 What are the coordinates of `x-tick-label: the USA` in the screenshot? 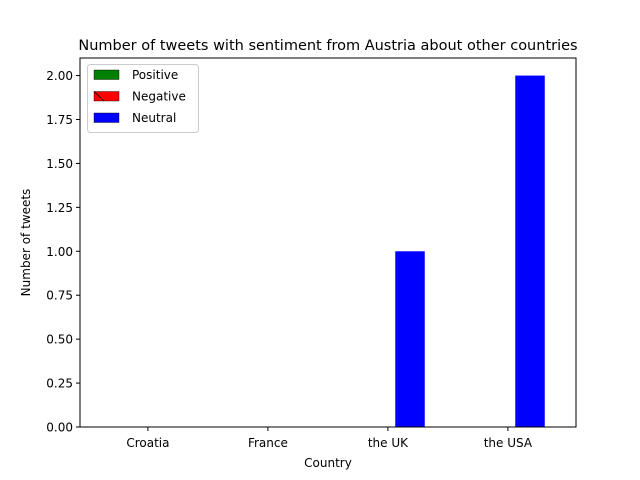 It's located at (508, 443).